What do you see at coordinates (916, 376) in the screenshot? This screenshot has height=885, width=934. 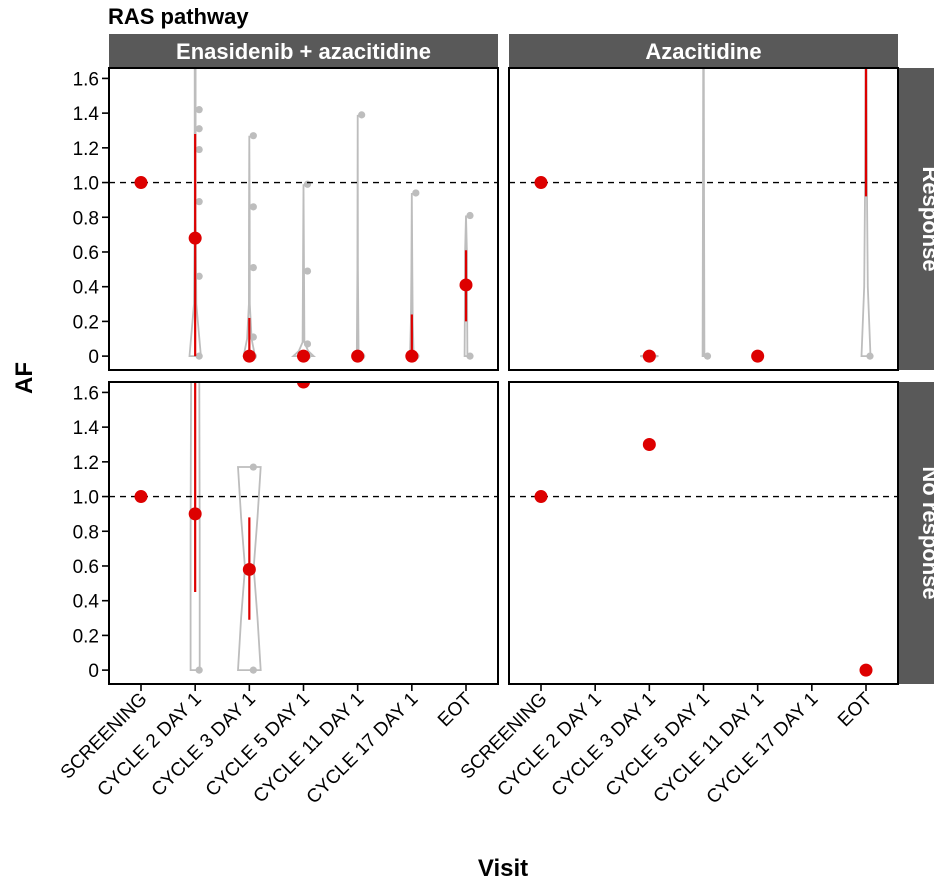 I see `row-strips: Response No response` at bounding box center [916, 376].